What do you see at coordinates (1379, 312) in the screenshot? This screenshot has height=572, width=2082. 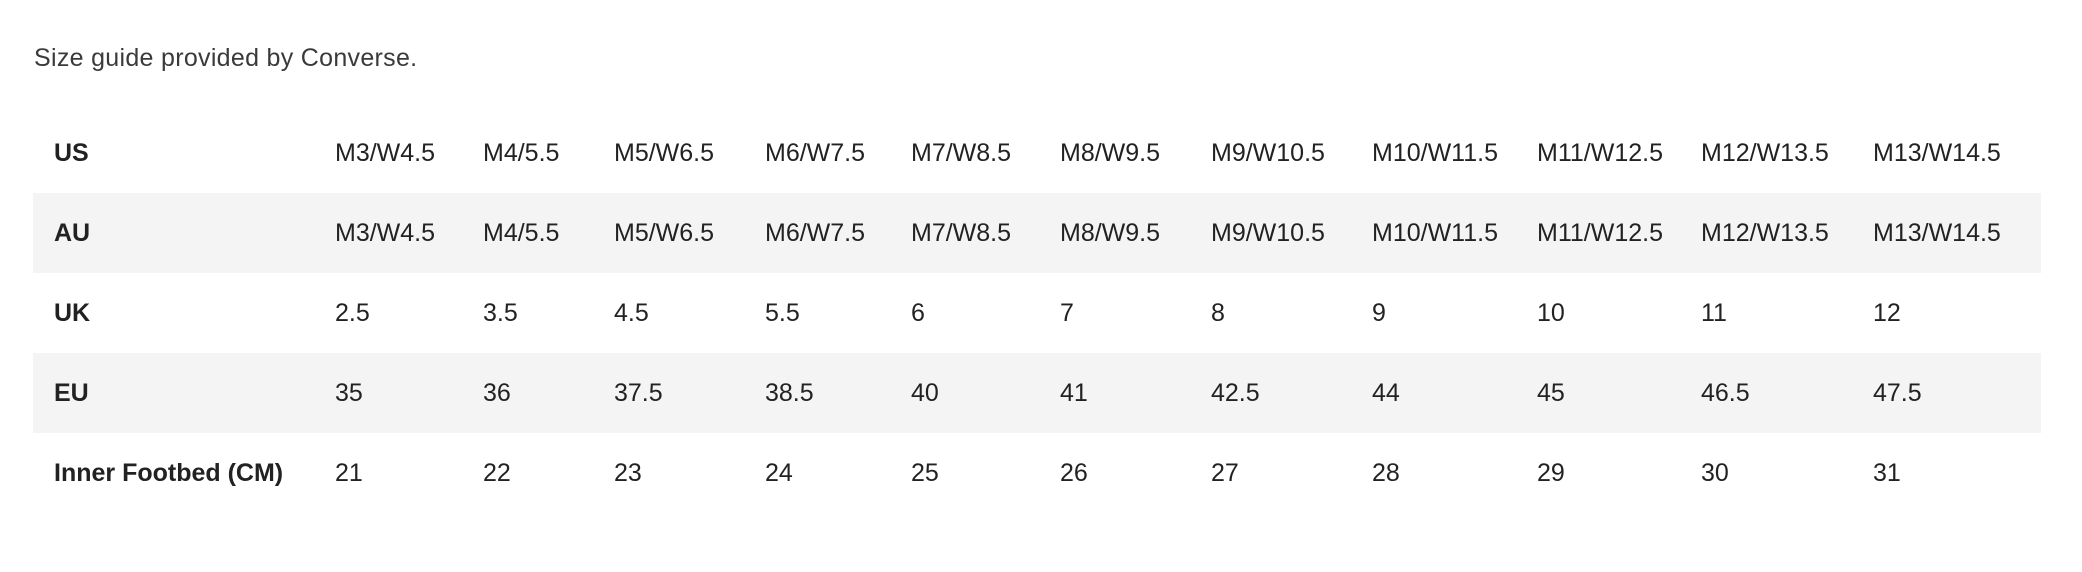 I see `size-cell: 9` at bounding box center [1379, 312].